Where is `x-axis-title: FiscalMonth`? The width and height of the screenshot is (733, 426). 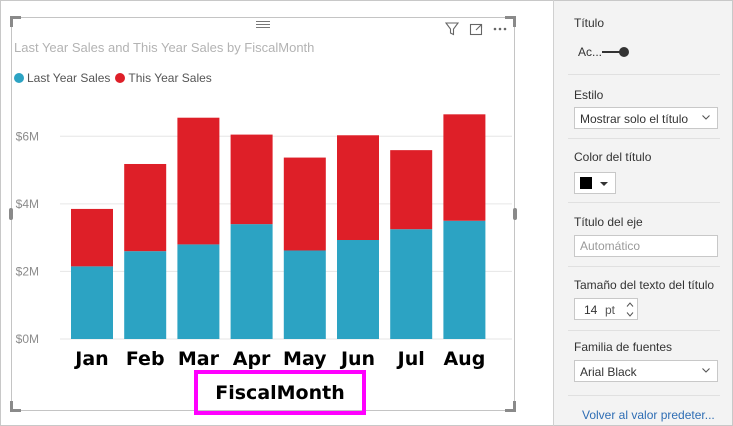 x-axis-title: FiscalMonth is located at coordinates (280, 392).